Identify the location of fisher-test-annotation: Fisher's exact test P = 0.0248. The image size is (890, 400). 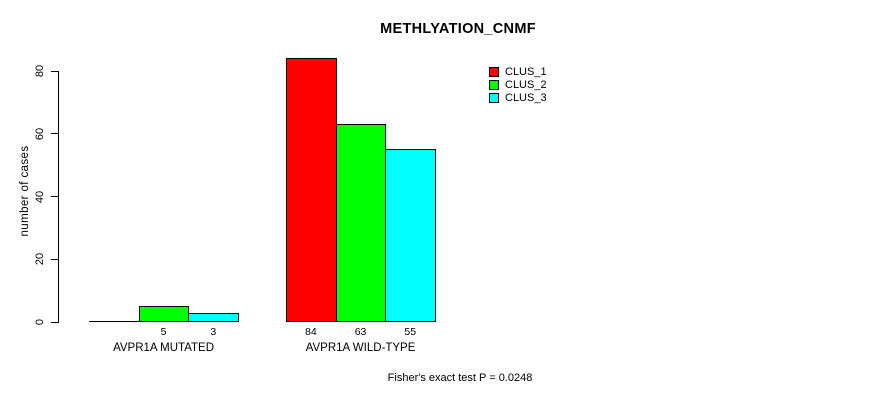
(460, 378).